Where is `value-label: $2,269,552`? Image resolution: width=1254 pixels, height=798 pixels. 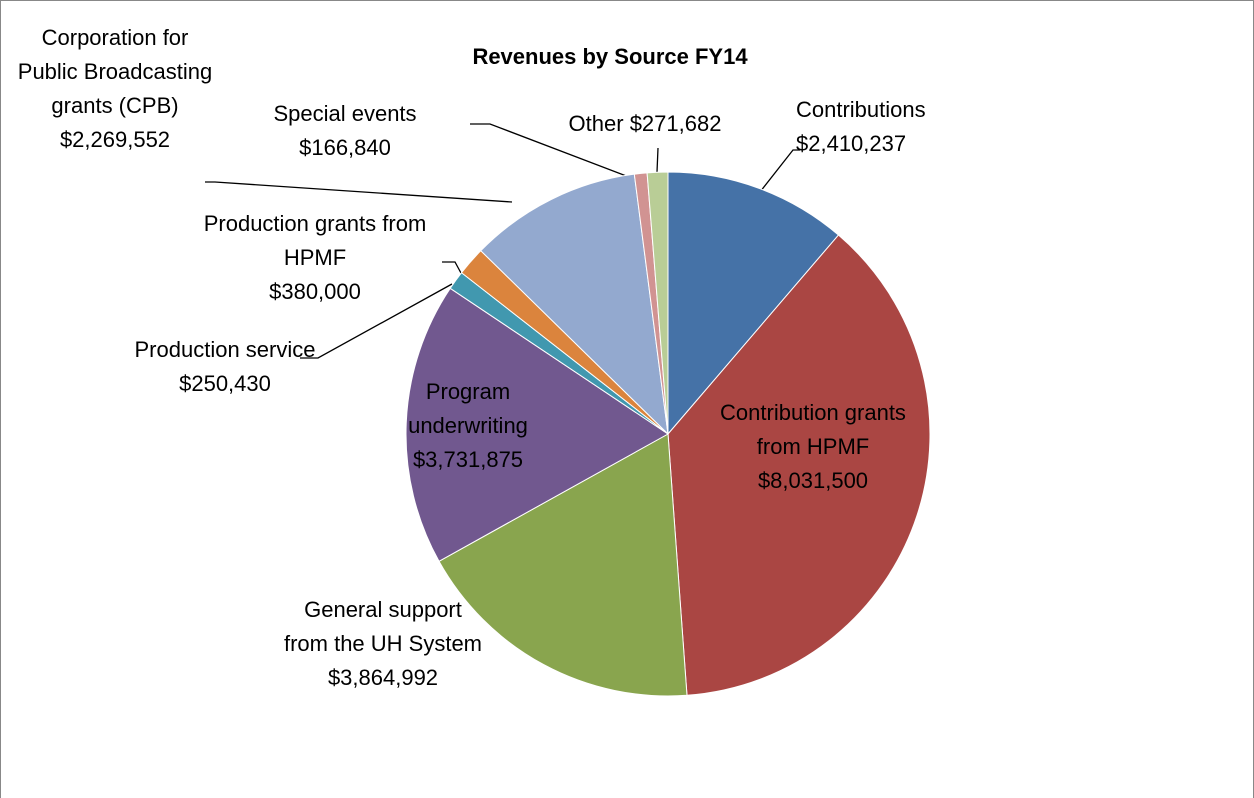
value-label: $2,269,552 is located at coordinates (115, 139).